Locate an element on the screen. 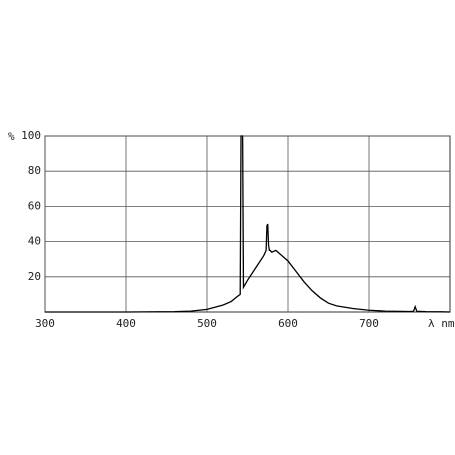 The height and width of the screenshot is (455, 455). x-tick-label: 700 is located at coordinates (369, 323).